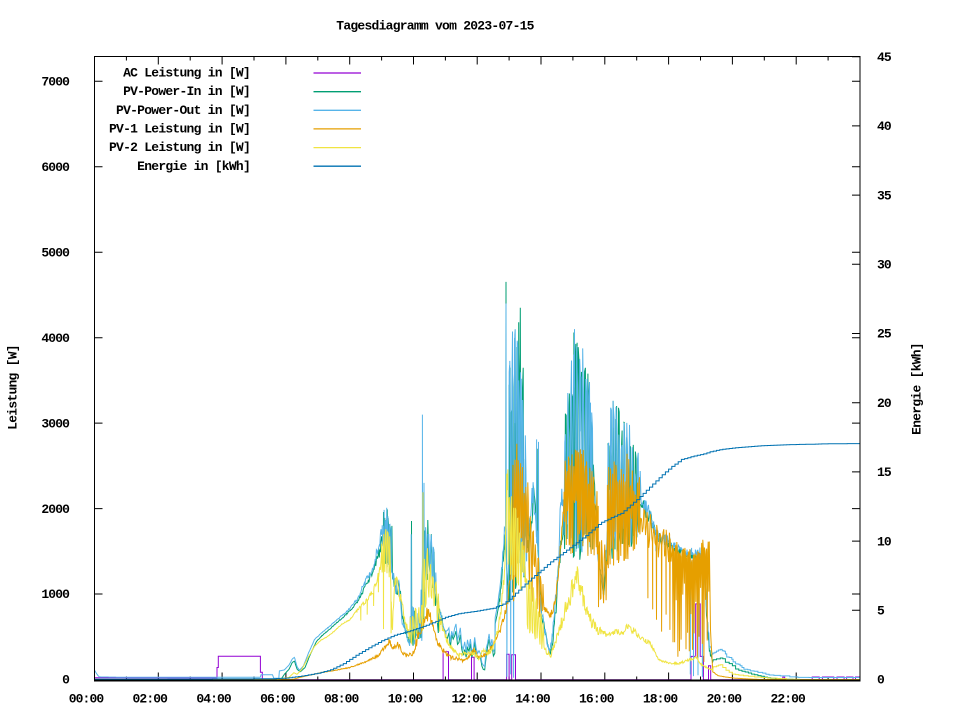  What do you see at coordinates (193, 166) in the screenshot?
I see `svg-text: Energie in [kWh]` at bounding box center [193, 166].